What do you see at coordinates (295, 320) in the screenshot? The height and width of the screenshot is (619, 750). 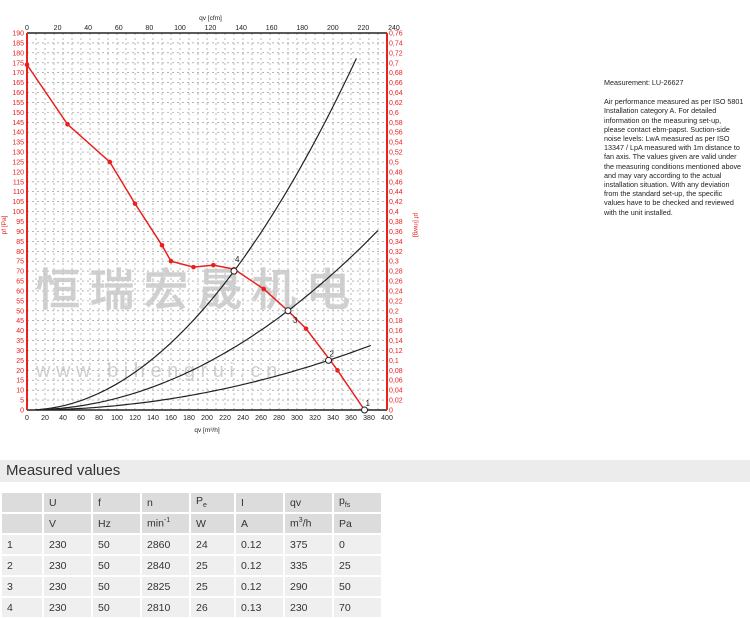 I see `operating-point-label: 3` at bounding box center [295, 320].